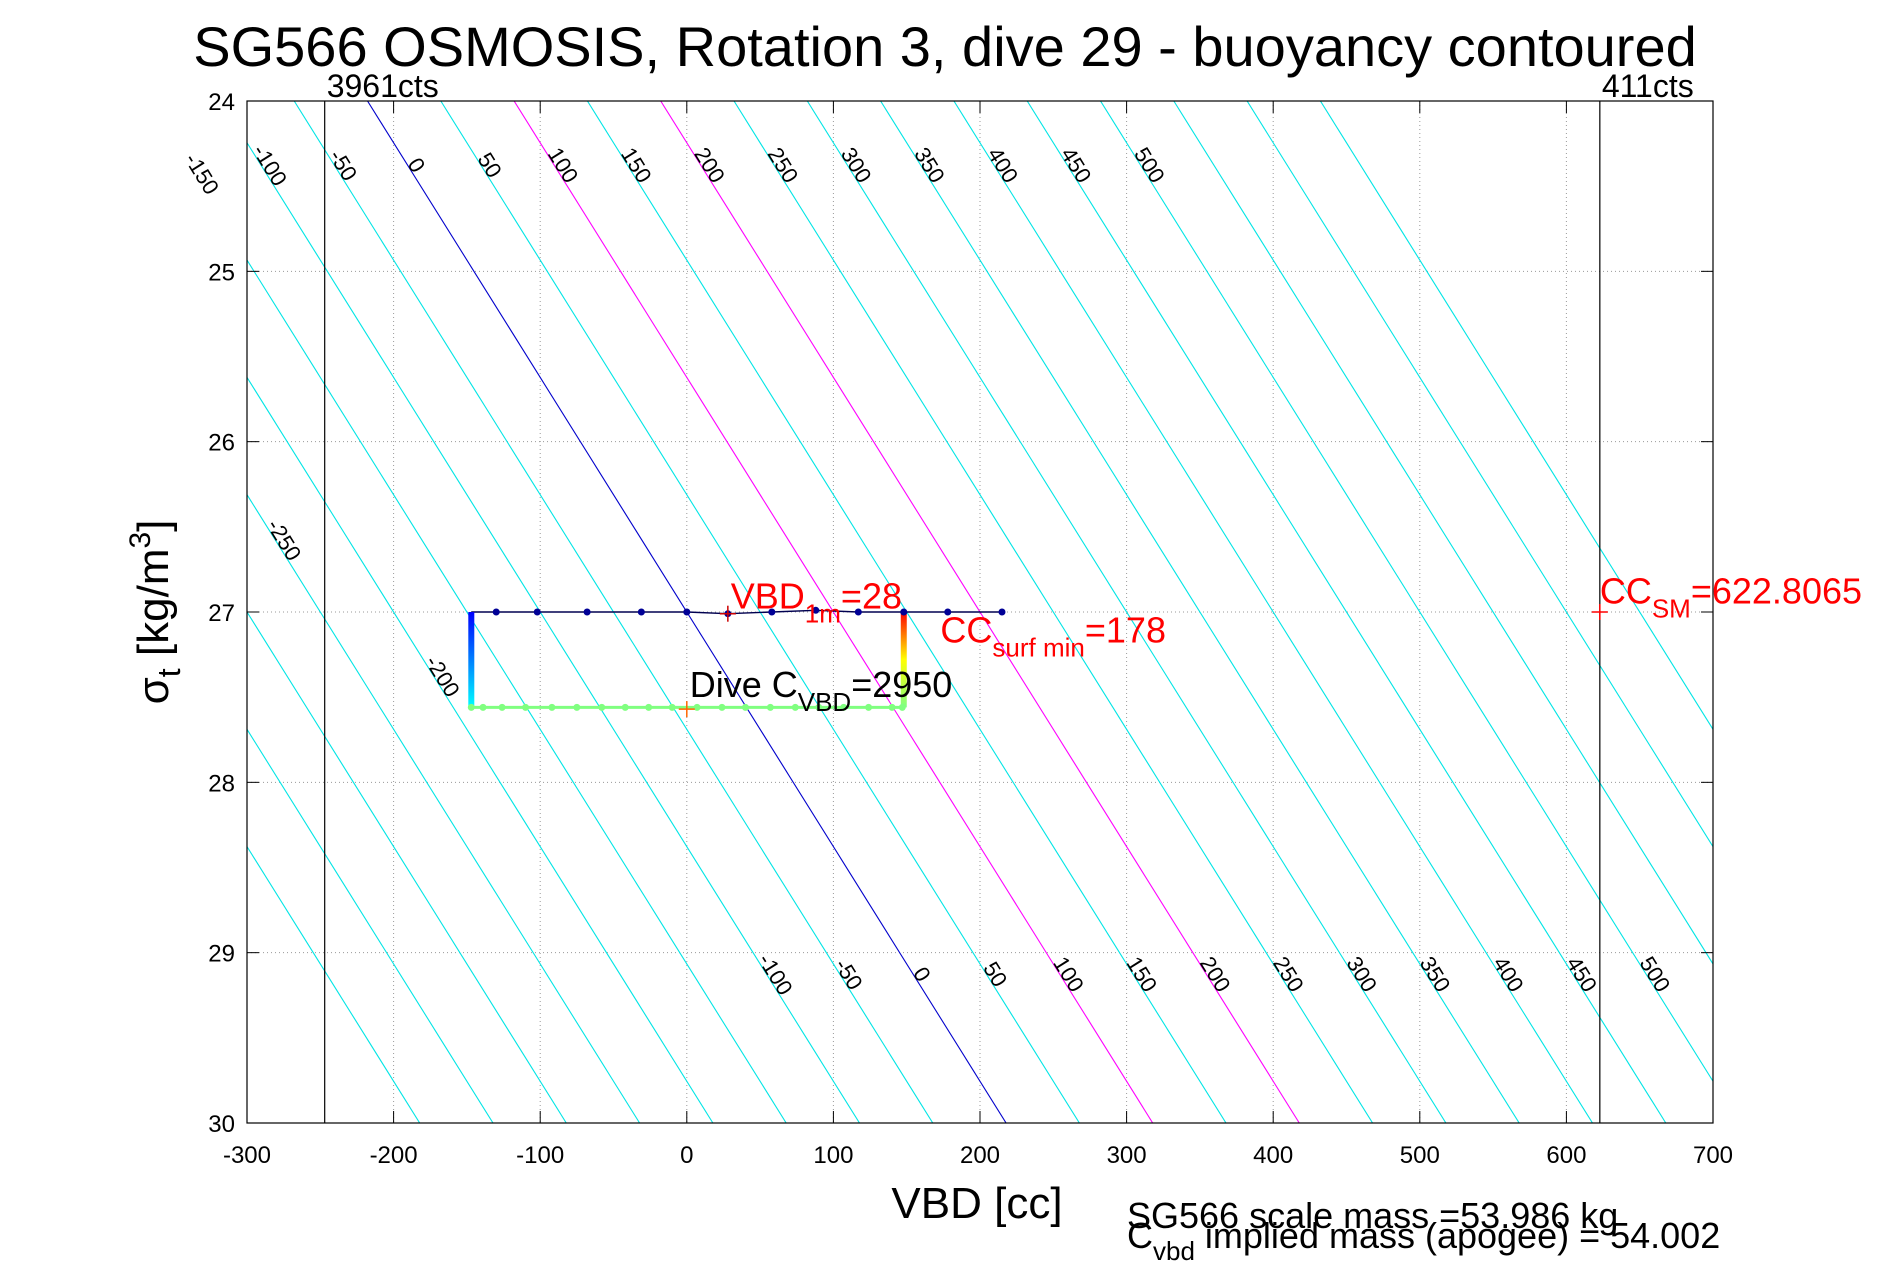 This screenshot has width=1891, height=1267. Describe the element at coordinates (980, 1155) in the screenshot. I see `x-tick-label: 200` at that location.